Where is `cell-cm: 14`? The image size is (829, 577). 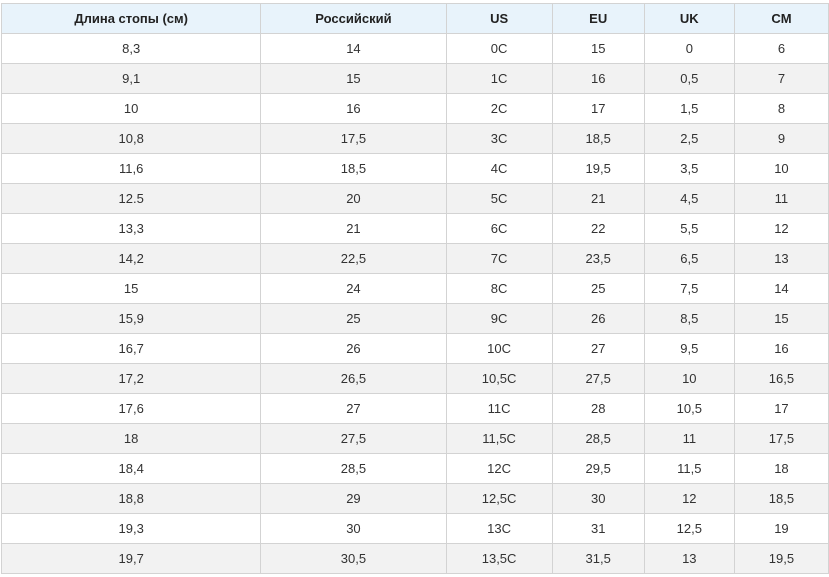
cell-cm: 14 is located at coordinates (781, 288).